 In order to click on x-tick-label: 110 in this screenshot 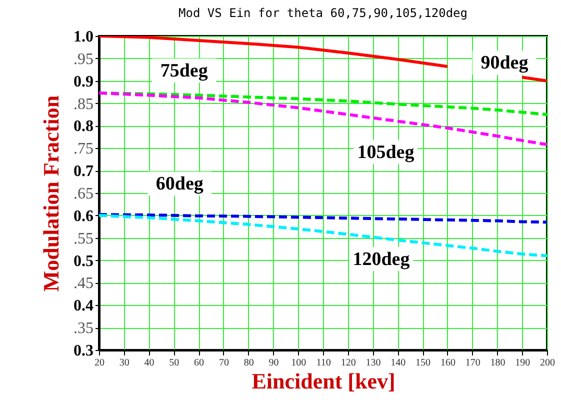, I will do `click(323, 363)`.